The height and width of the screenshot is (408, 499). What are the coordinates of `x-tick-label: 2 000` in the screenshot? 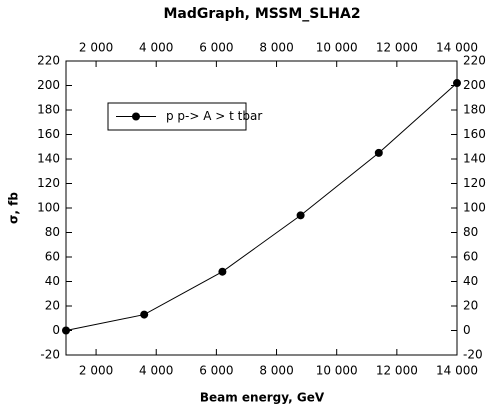 It's located at (96, 371).